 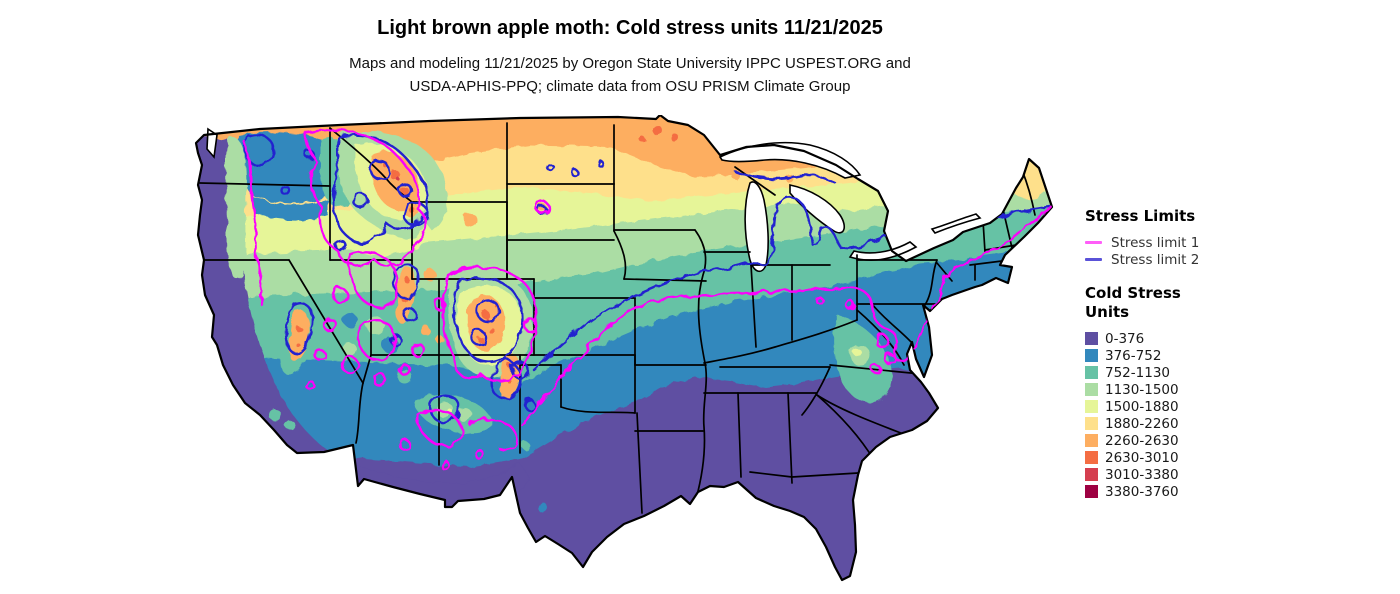 I want to click on legend-stress-limit-1: Stress limit 1, so click(x=1180, y=242).